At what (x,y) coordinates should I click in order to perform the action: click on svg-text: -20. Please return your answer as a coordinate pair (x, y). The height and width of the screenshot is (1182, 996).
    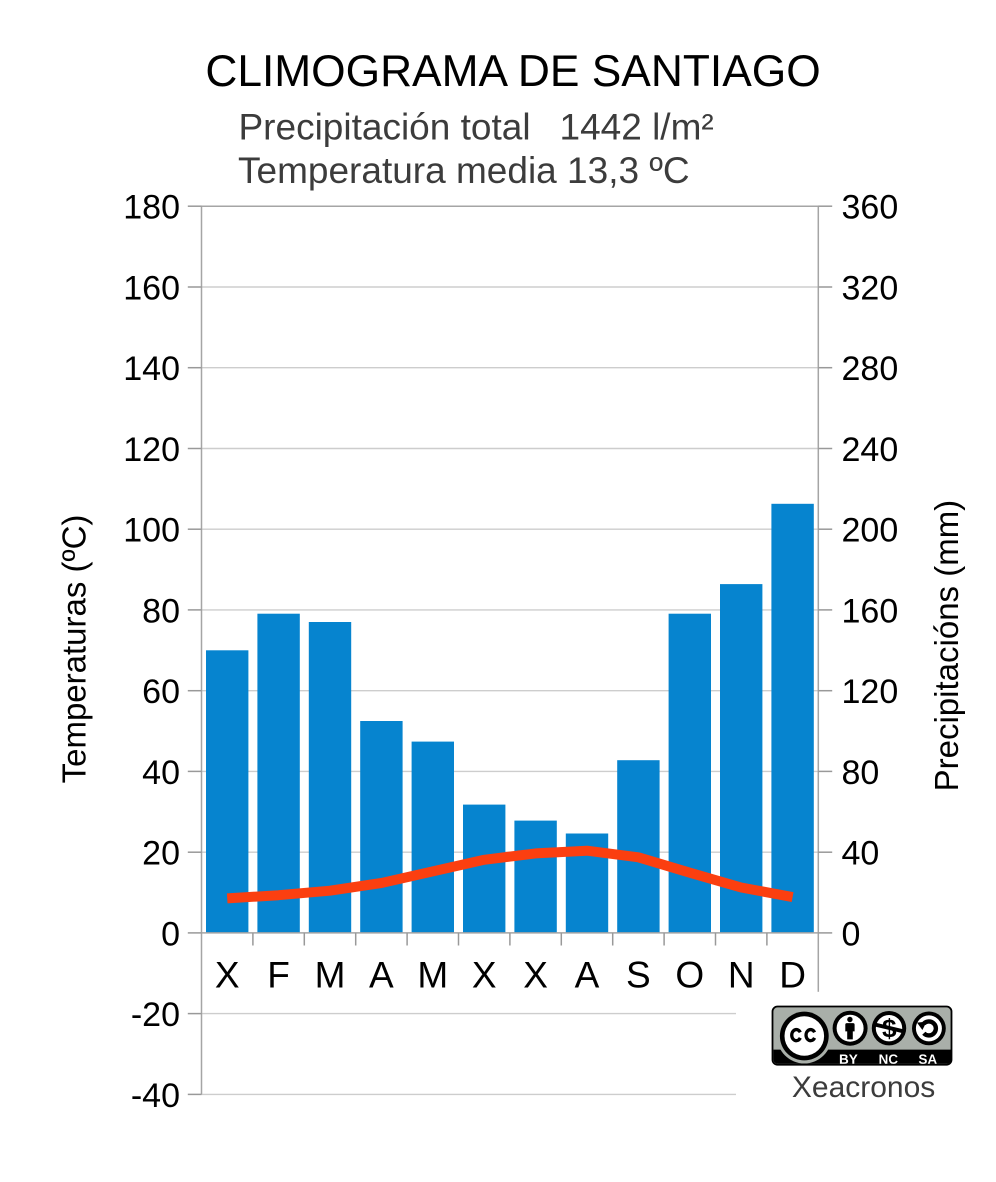
    Looking at the image, I should click on (155, 1015).